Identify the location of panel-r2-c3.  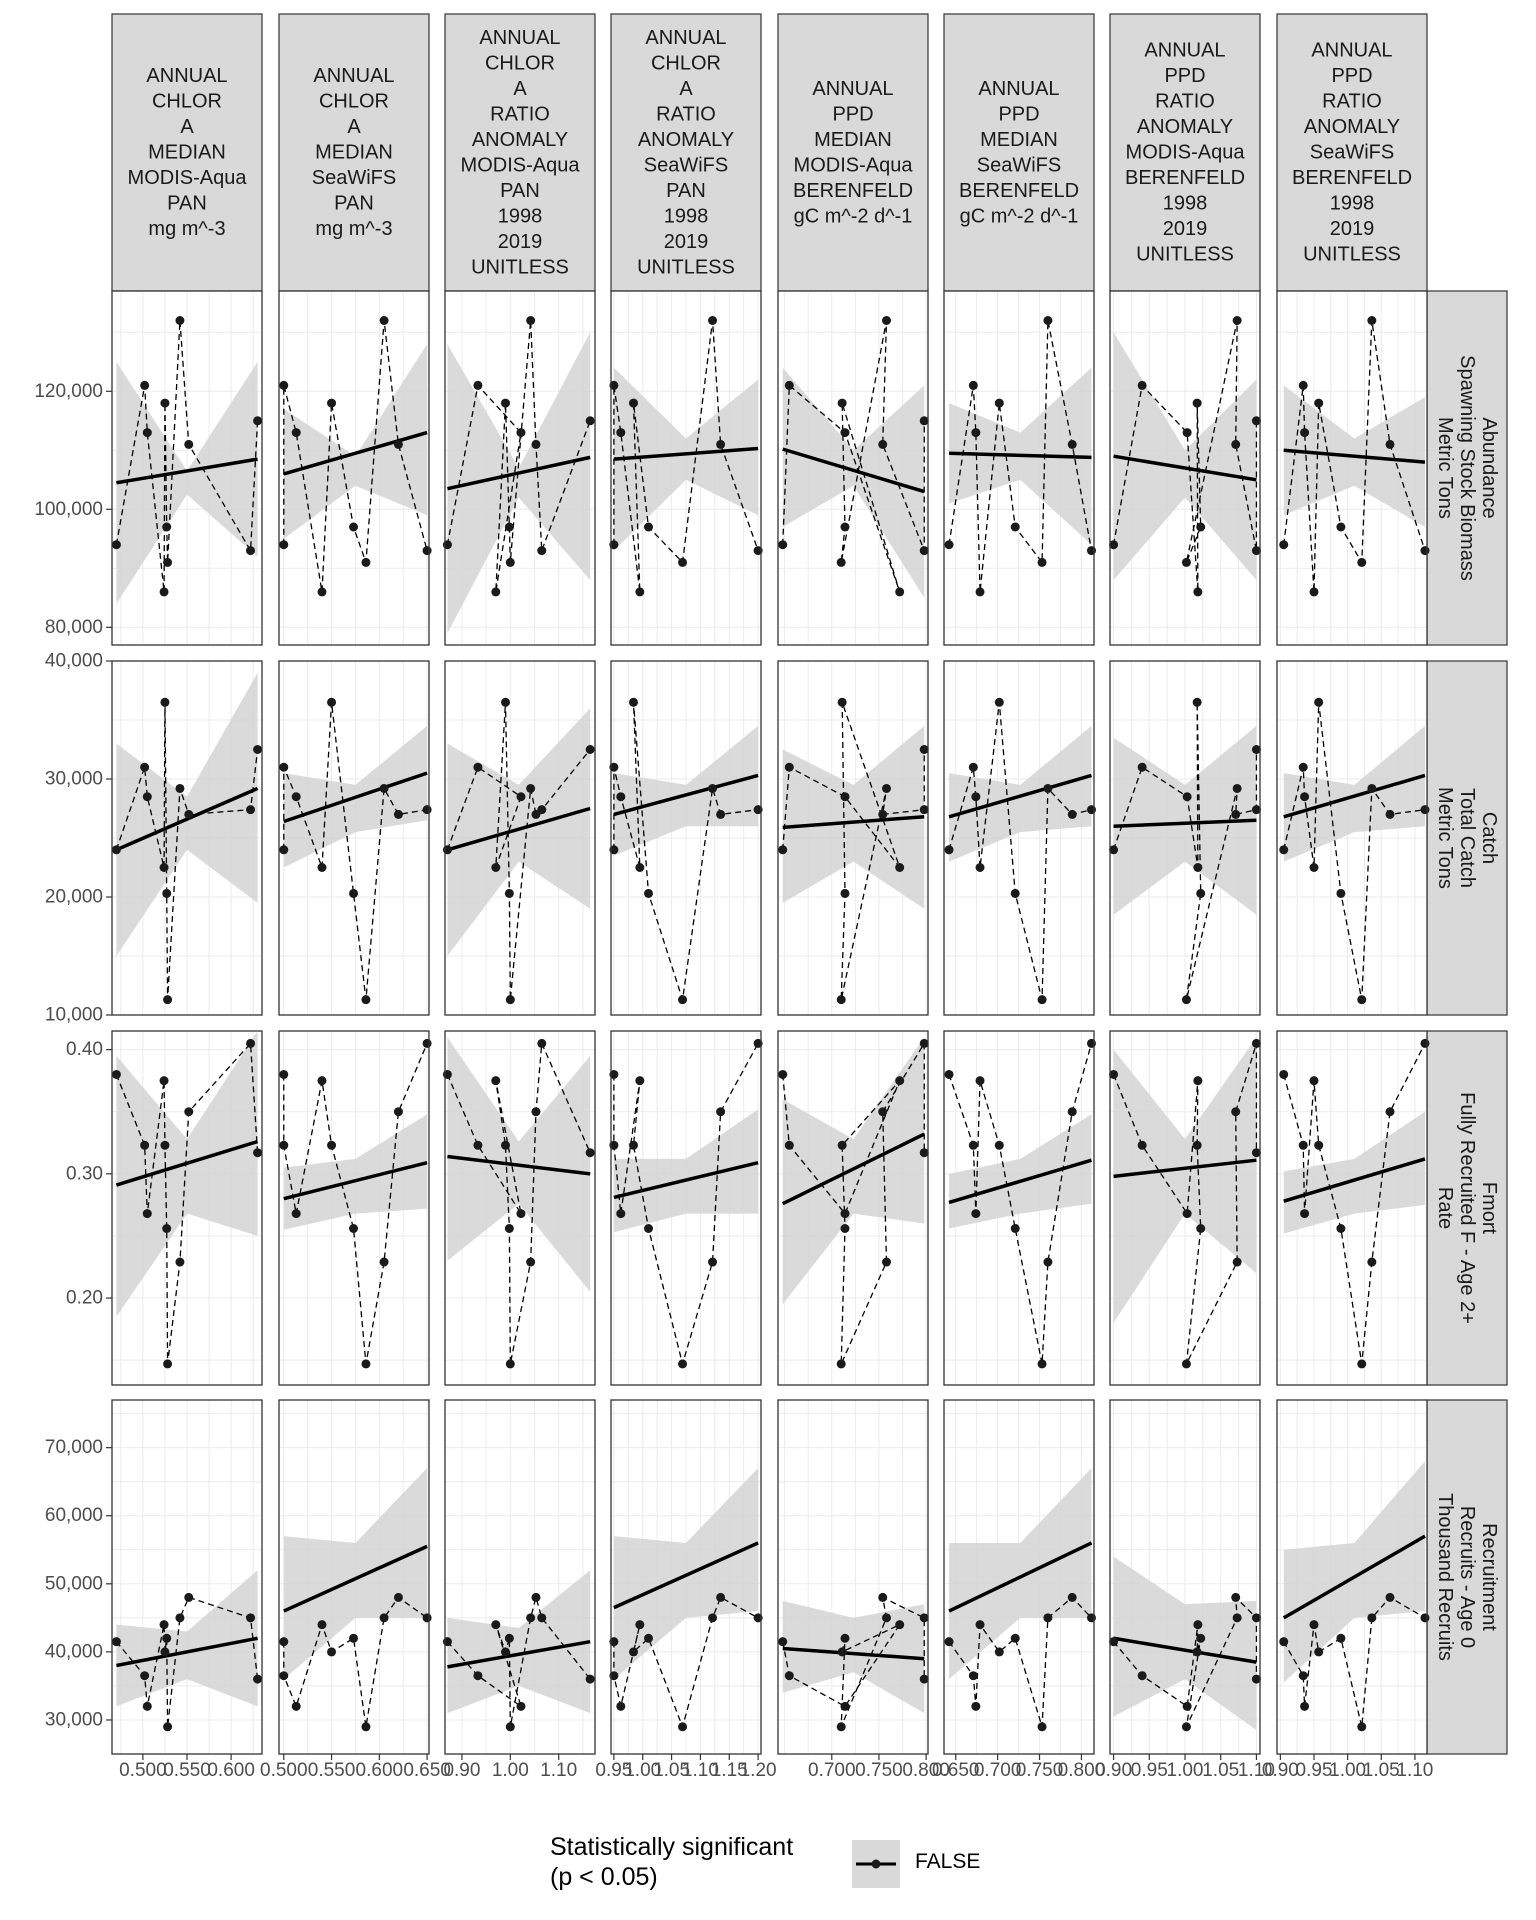
(519, 838).